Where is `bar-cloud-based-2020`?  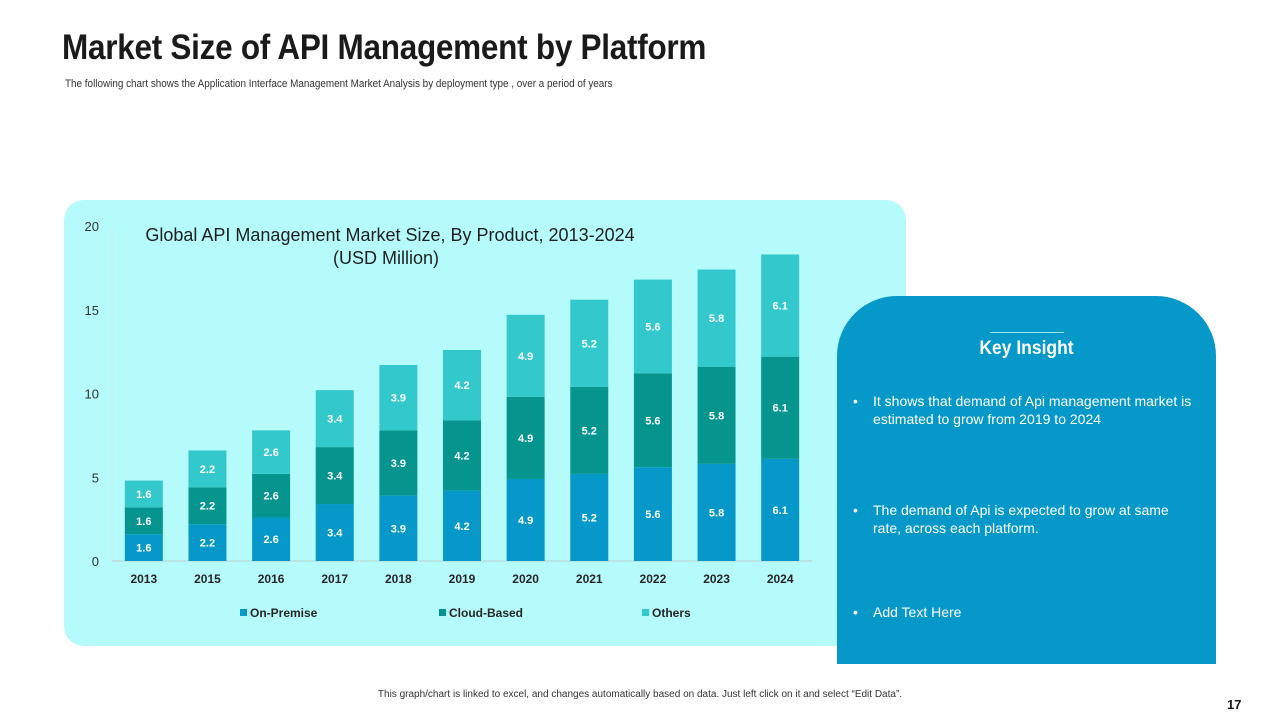
bar-cloud-based-2020 is located at coordinates (525, 437).